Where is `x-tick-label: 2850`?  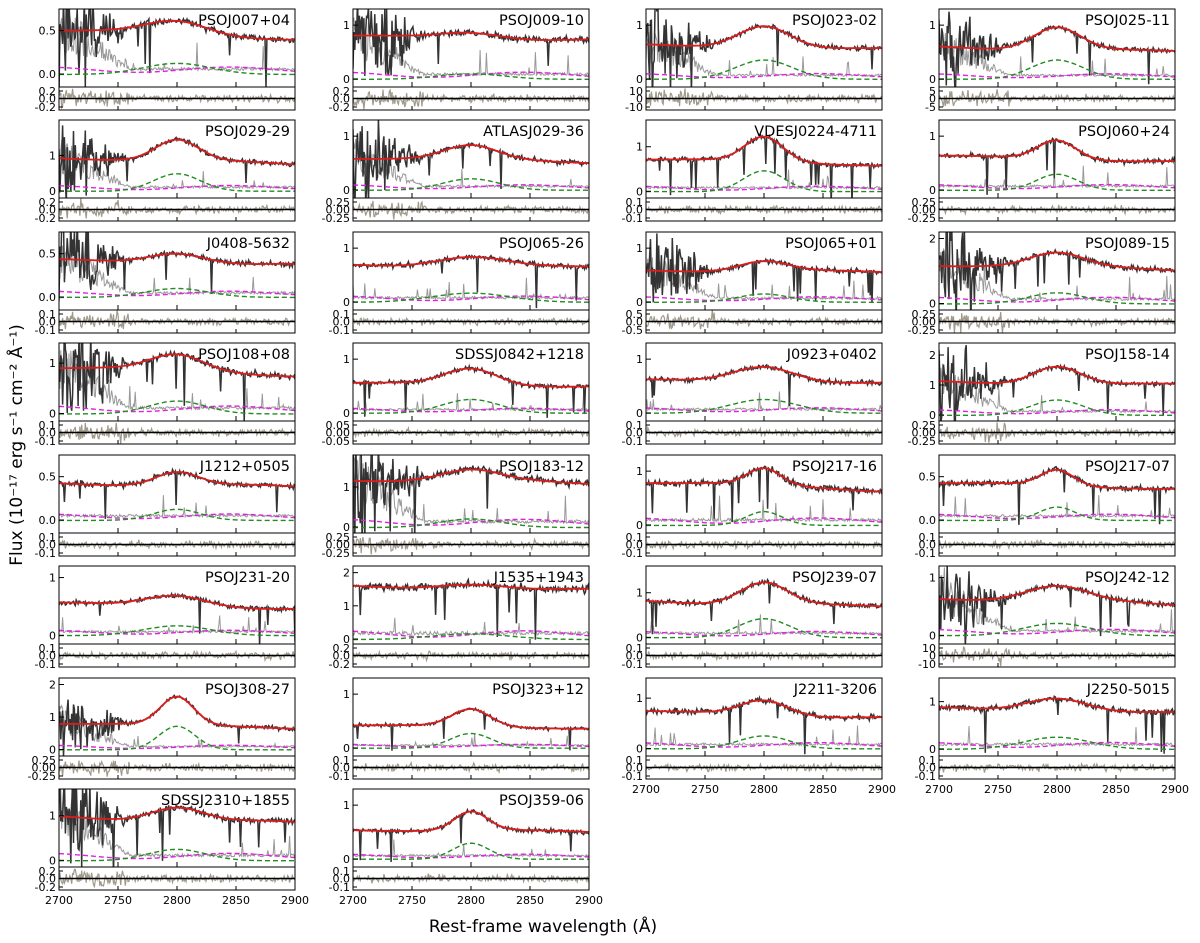
x-tick-label: 2850 is located at coordinates (530, 900).